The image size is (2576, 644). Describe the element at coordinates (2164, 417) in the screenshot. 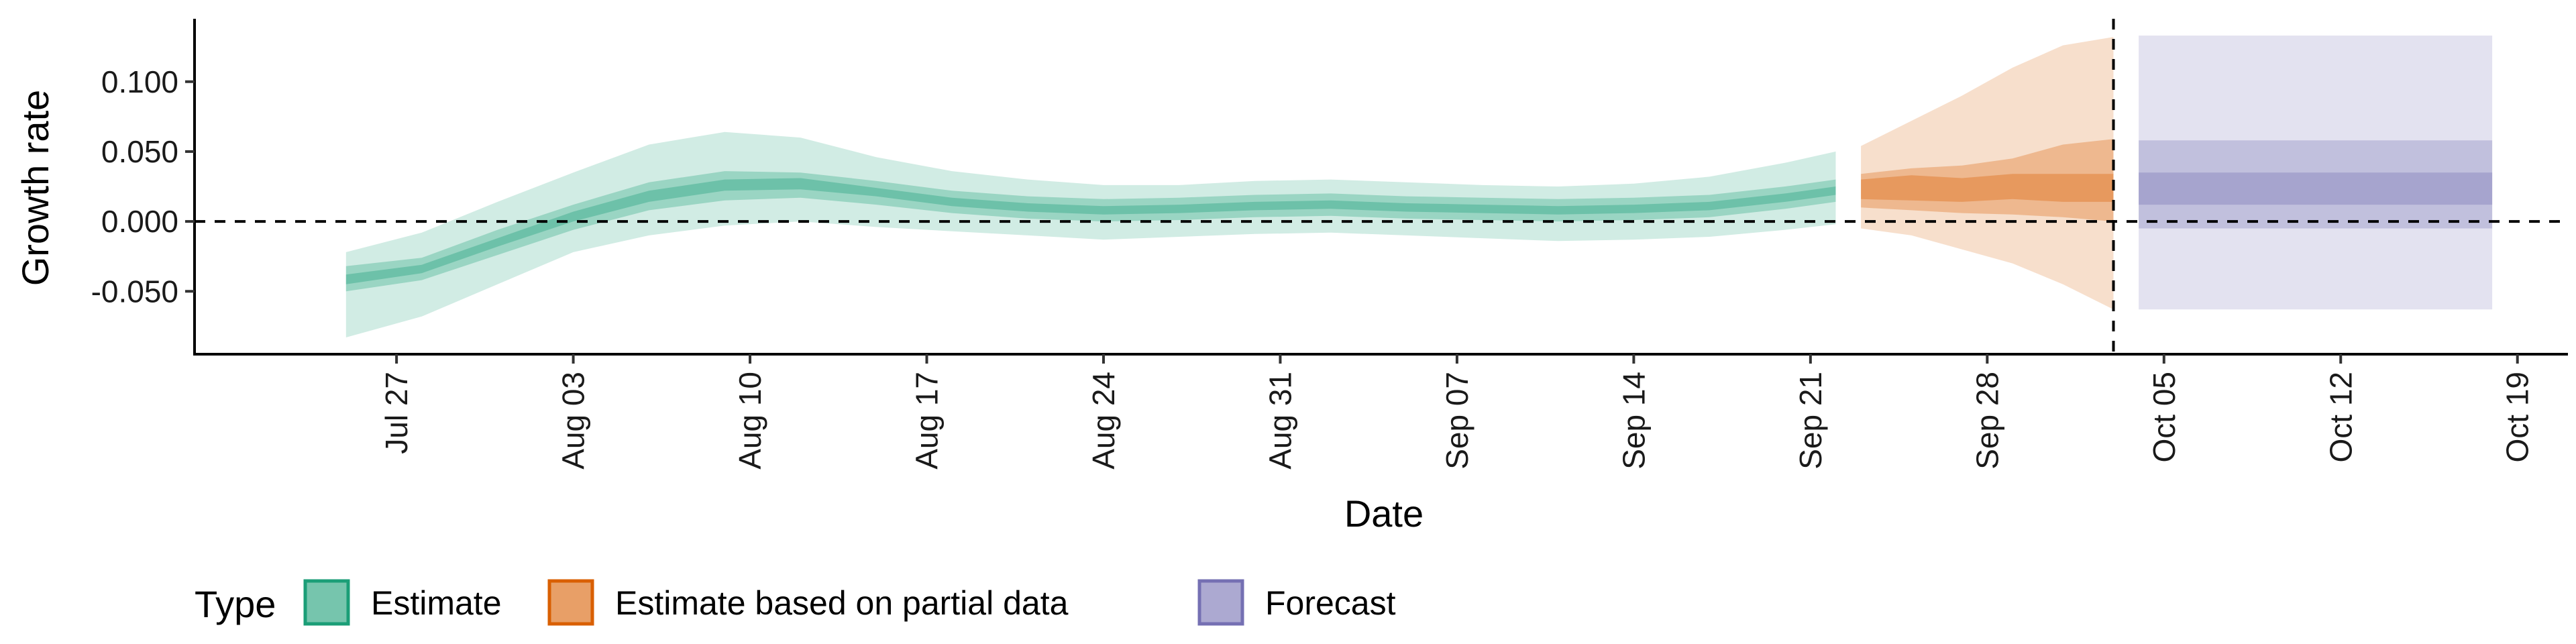

I see `x-tick-label: Oct 05` at that location.